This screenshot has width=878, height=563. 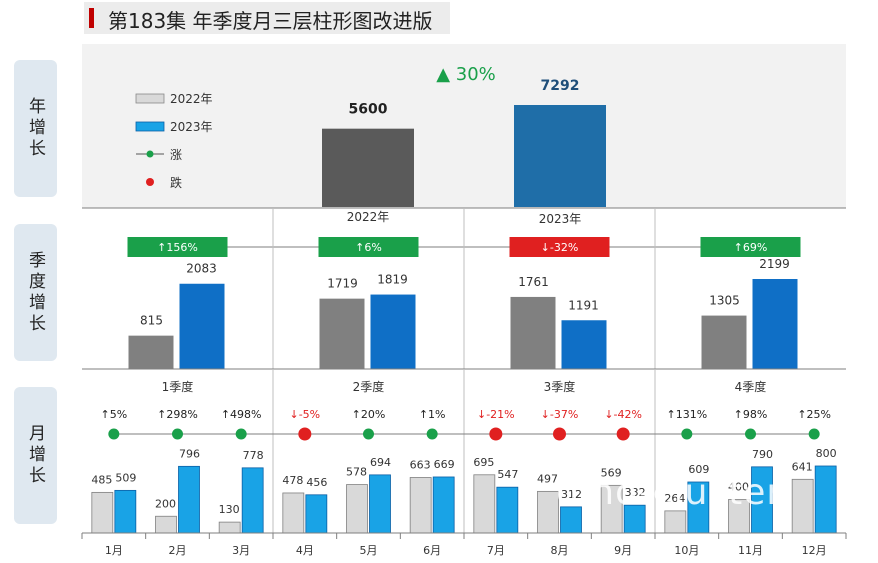 I want to click on side-label-month-text: 月增长, so click(x=35, y=455).